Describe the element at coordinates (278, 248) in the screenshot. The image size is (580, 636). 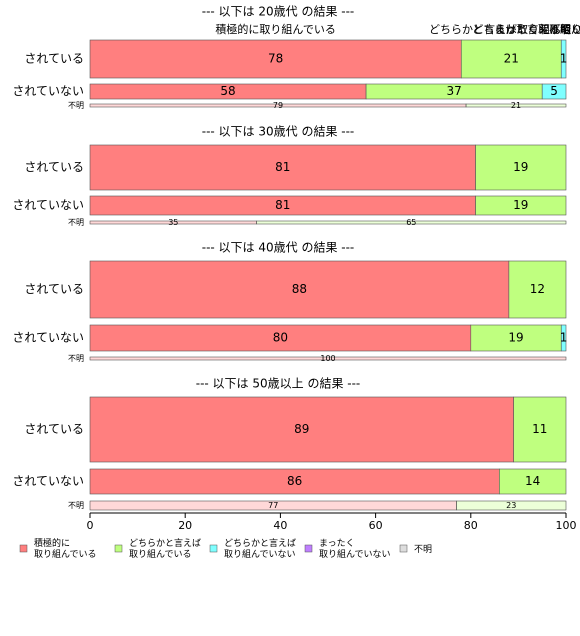
I see `panel-title: --- 以下は 40歳代 の結果 ---` at that location.